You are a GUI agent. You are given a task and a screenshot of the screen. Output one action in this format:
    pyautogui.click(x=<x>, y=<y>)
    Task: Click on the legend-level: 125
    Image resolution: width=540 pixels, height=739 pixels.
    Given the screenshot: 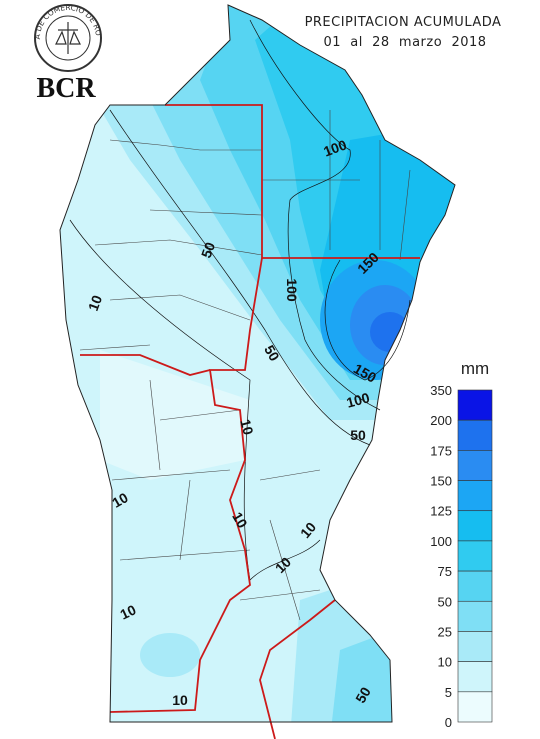 What is the action you would take?
    pyautogui.click(x=441, y=511)
    